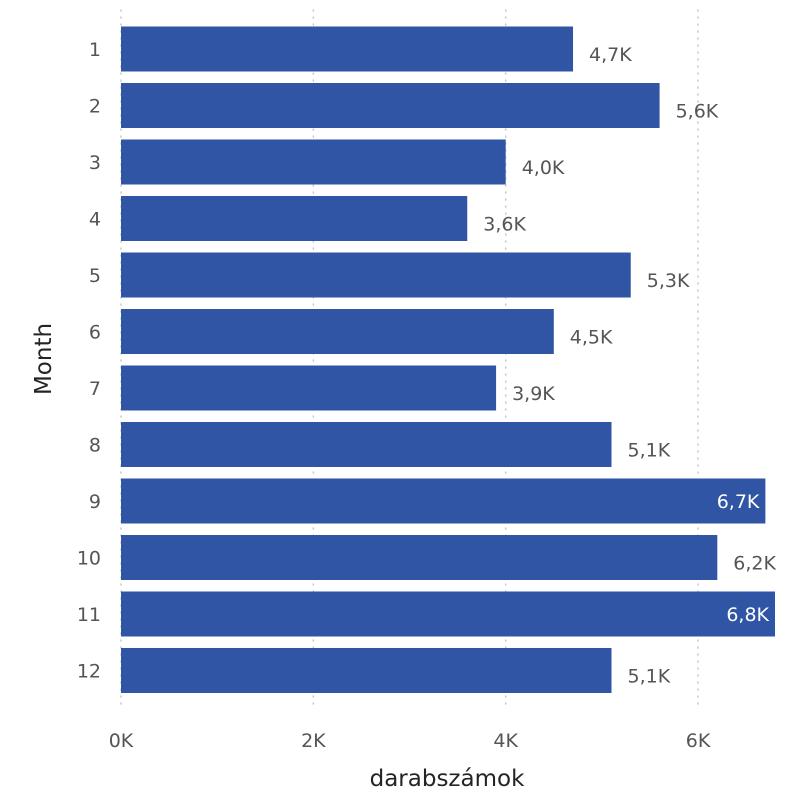 The height and width of the screenshot is (794, 812). What do you see at coordinates (95, 502) in the screenshot?
I see `y-tick-label: 9` at bounding box center [95, 502].